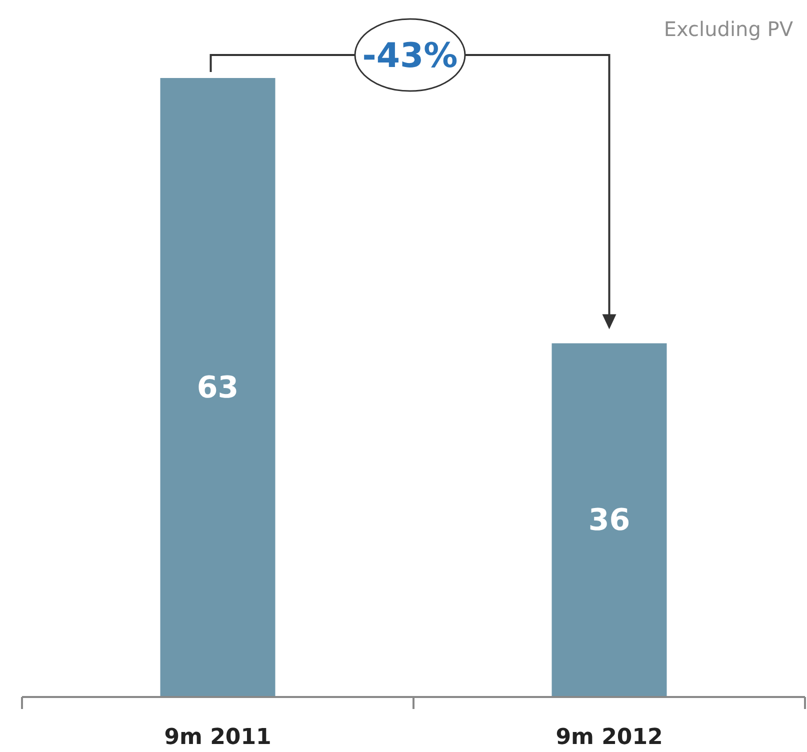 The width and height of the screenshot is (807, 752). What do you see at coordinates (218, 737) in the screenshot?
I see `x-tick-label: 9m 2011` at bounding box center [218, 737].